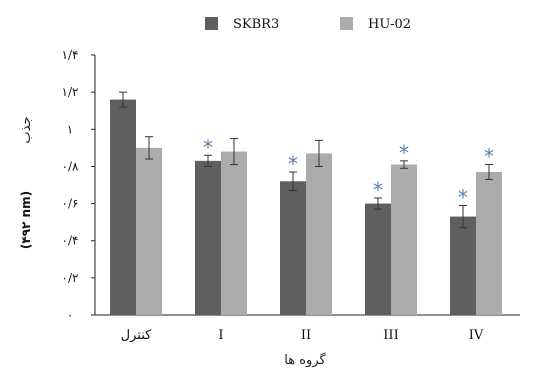  I want to click on legend-label-hu-02: HU-02, so click(389, 24).